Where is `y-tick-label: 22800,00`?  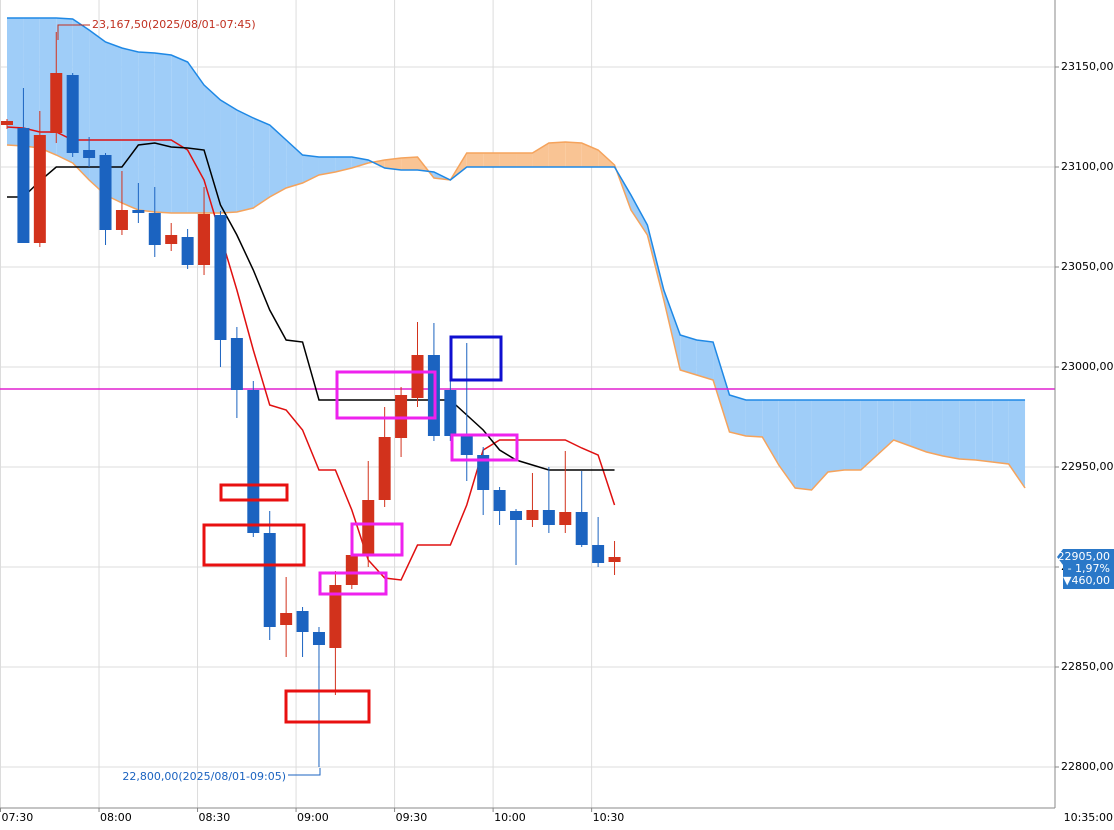 y-tick-label: 22800,00 is located at coordinates (1087, 766).